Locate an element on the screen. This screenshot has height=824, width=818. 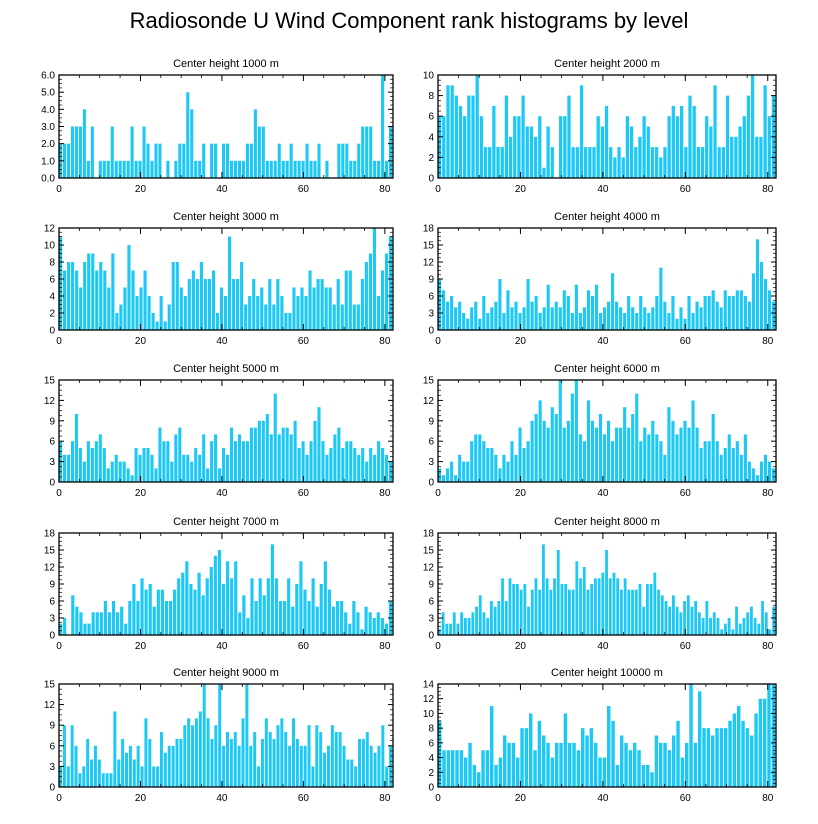
histogram-panel: Center height 7000 m 0 20 40 60 80 0 3 6 9 12 15 18 is located at coordinates (219, 584).